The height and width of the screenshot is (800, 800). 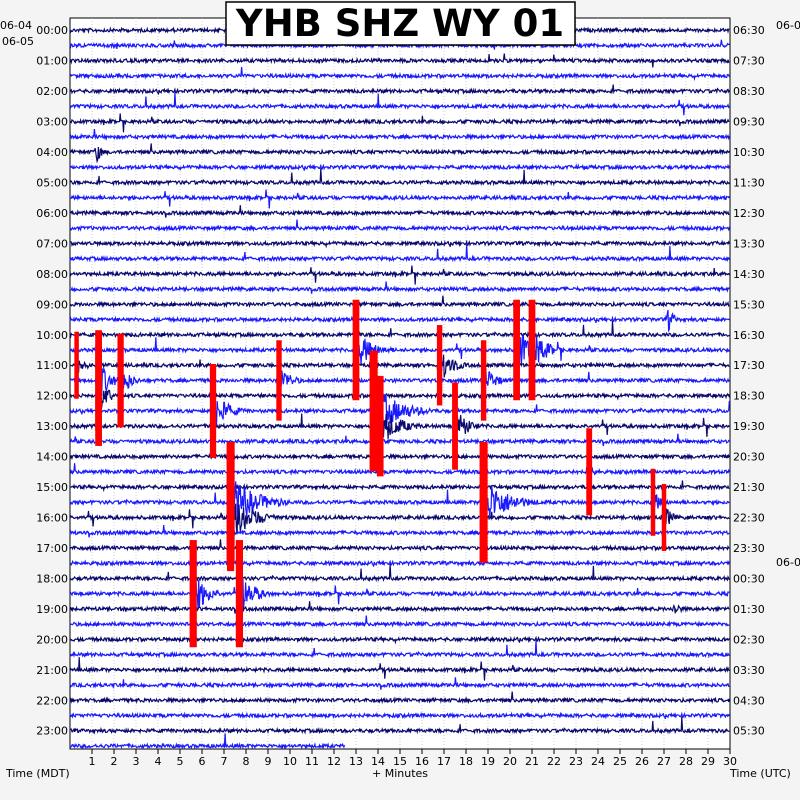 I want to click on chart-title-box, so click(x=400, y=23).